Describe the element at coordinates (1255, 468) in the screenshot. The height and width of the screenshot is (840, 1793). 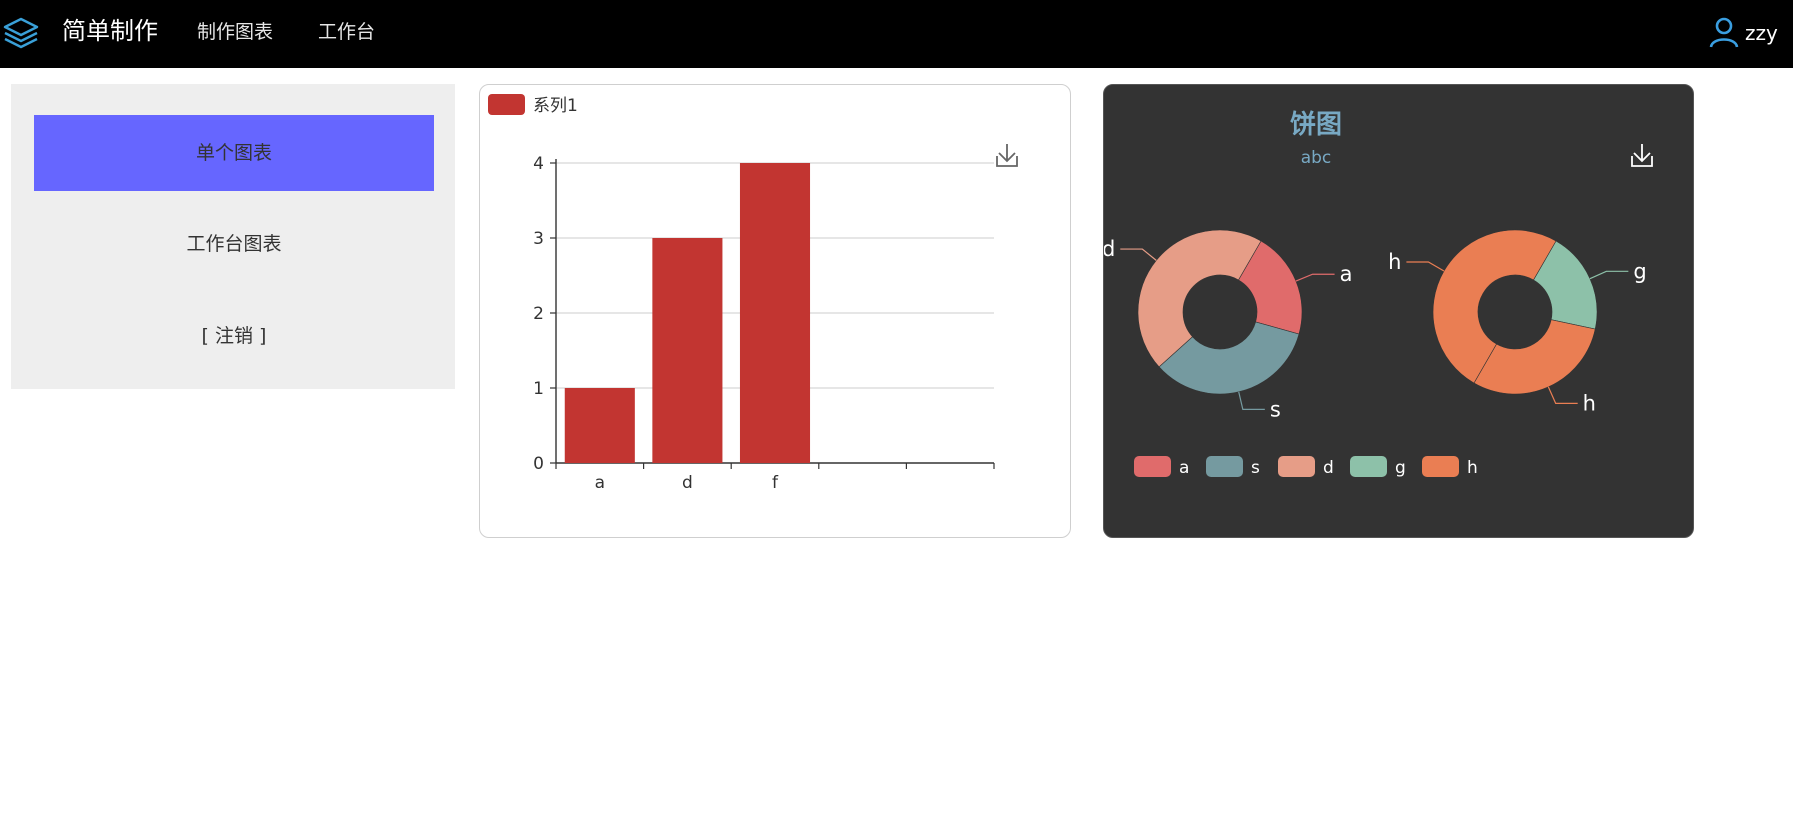
I see `legend-label: s` at that location.